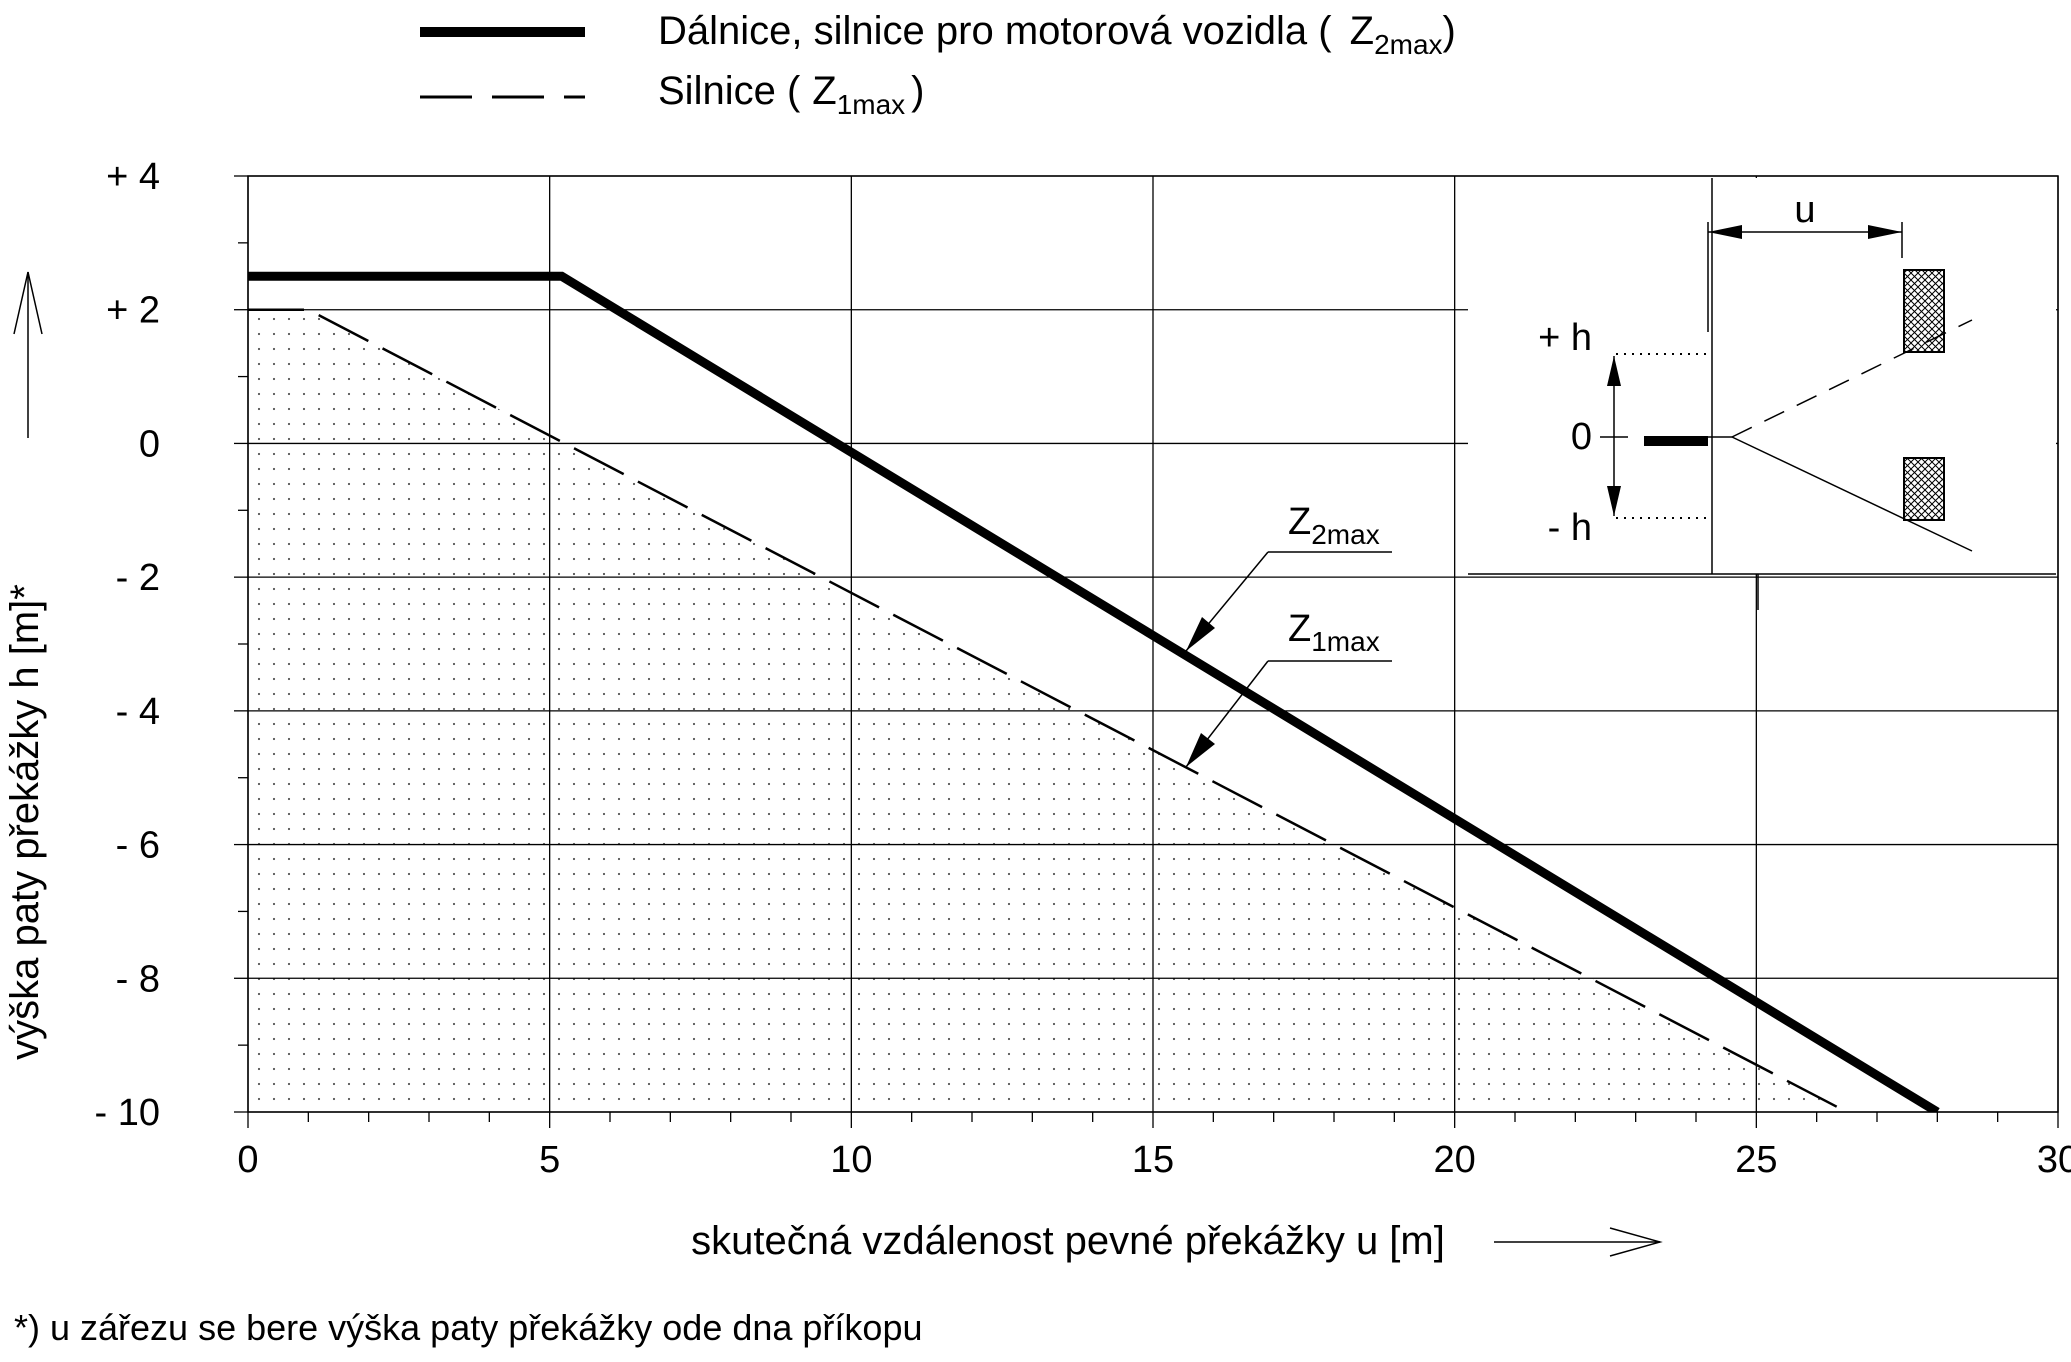 The width and height of the screenshot is (2071, 1362). I want to click on x-tick-label: 25, so click(1756, 1160).